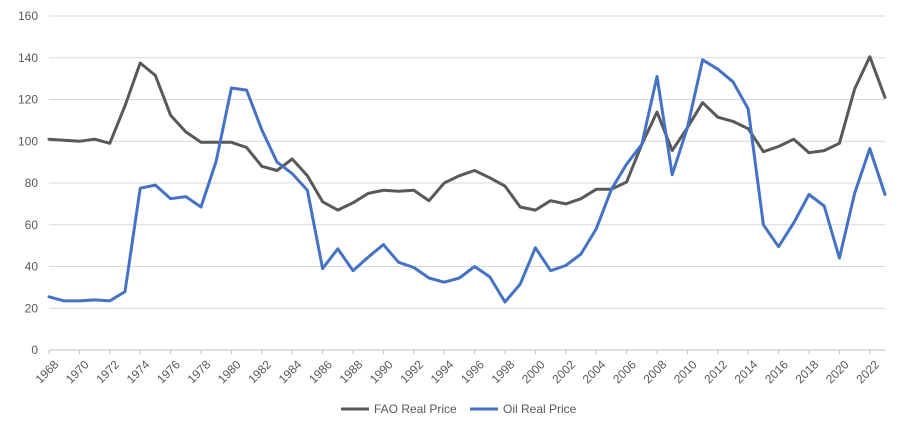 This screenshot has height=433, width=911. What do you see at coordinates (867, 371) in the screenshot?
I see `x-tick-label: 2022` at bounding box center [867, 371].